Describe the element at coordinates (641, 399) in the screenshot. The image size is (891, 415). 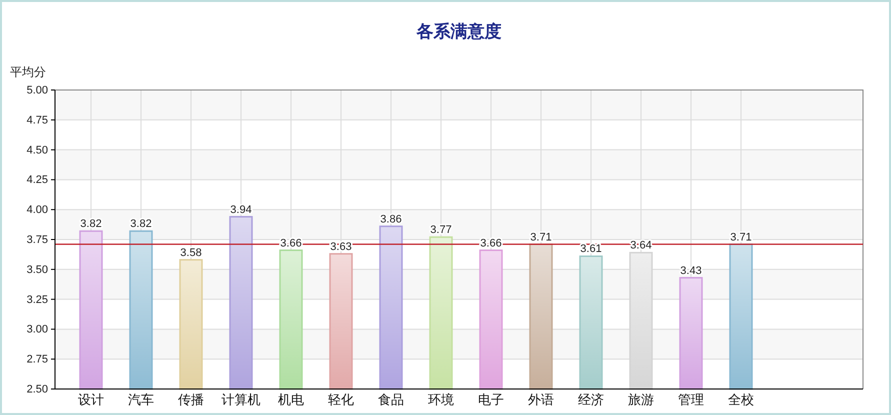
I see `x-tick-label: 旅游` at that location.